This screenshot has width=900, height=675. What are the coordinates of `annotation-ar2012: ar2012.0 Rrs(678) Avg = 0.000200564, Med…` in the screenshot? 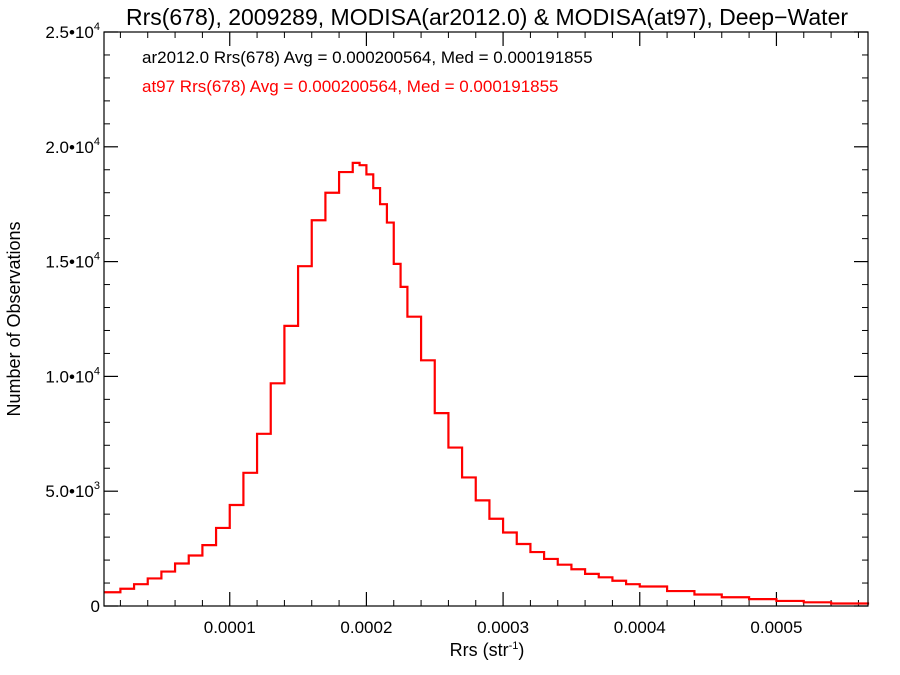 It's located at (367, 57).